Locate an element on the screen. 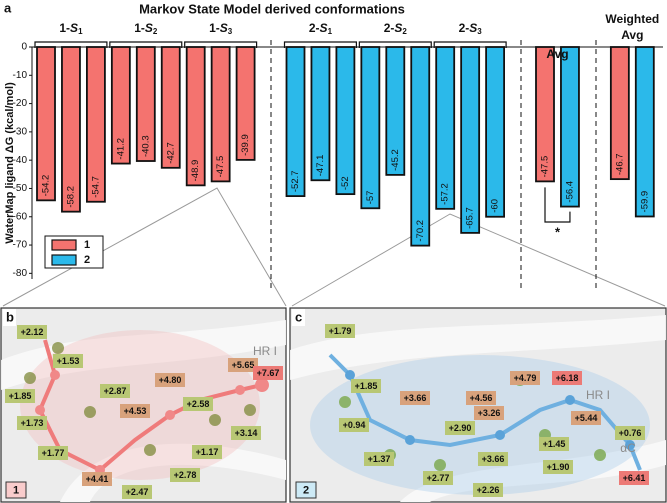 The image size is (667, 503). value-label: -39.9 is located at coordinates (245, 145).